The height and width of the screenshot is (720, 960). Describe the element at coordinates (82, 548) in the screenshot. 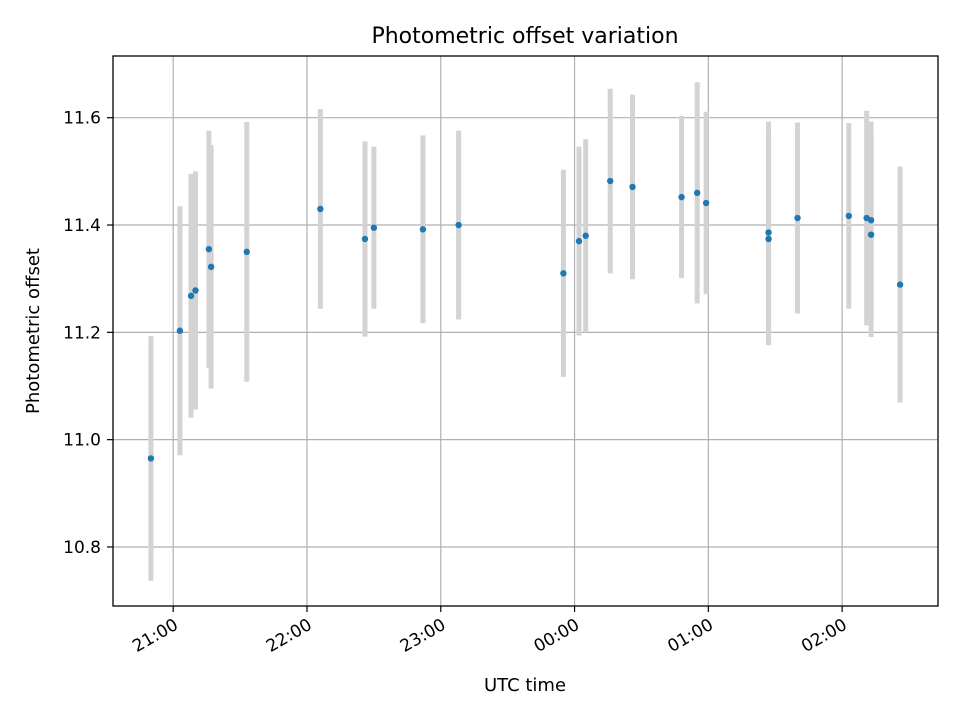

I see `y-tick-label: 10.8` at that location.